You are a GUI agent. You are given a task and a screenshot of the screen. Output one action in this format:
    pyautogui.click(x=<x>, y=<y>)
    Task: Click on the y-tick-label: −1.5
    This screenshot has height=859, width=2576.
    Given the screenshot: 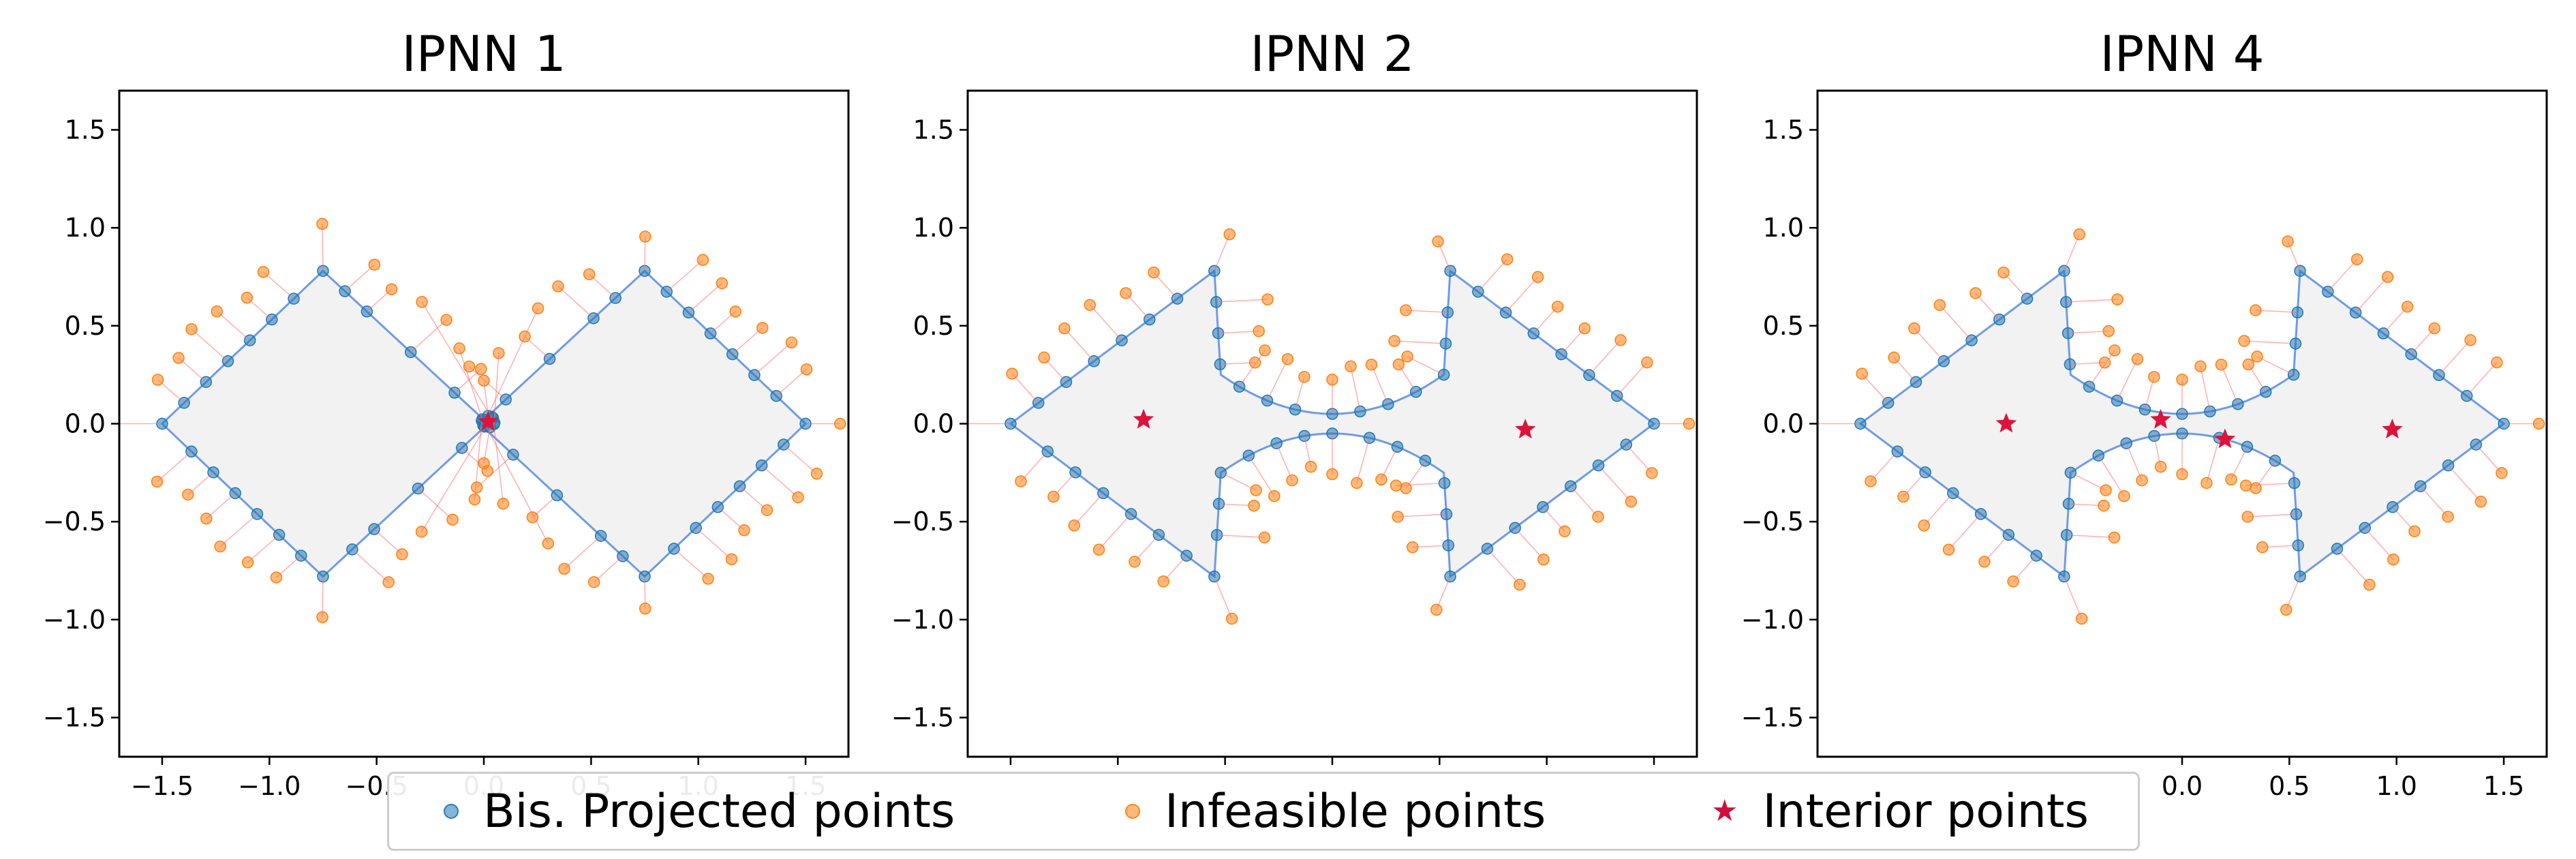 What is the action you would take?
    pyautogui.click(x=923, y=718)
    